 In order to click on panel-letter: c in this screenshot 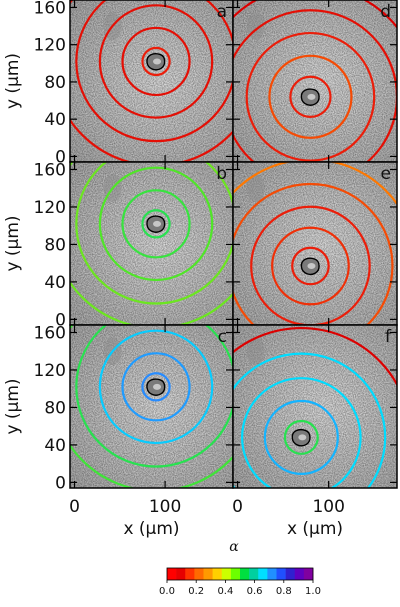, I will do `click(222, 337)`.